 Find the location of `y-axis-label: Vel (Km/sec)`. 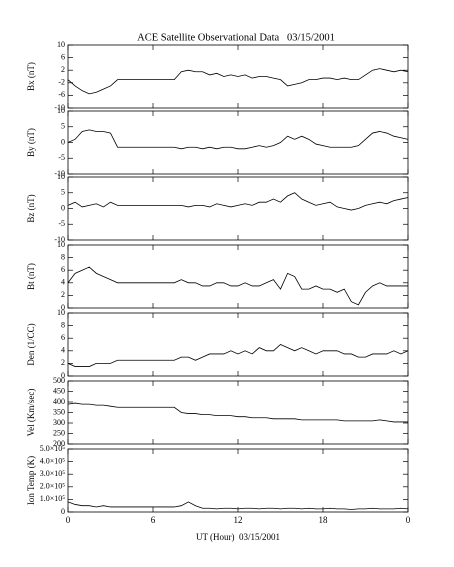

y-axis-label: Vel (Km/sec) is located at coordinates (31, 413).